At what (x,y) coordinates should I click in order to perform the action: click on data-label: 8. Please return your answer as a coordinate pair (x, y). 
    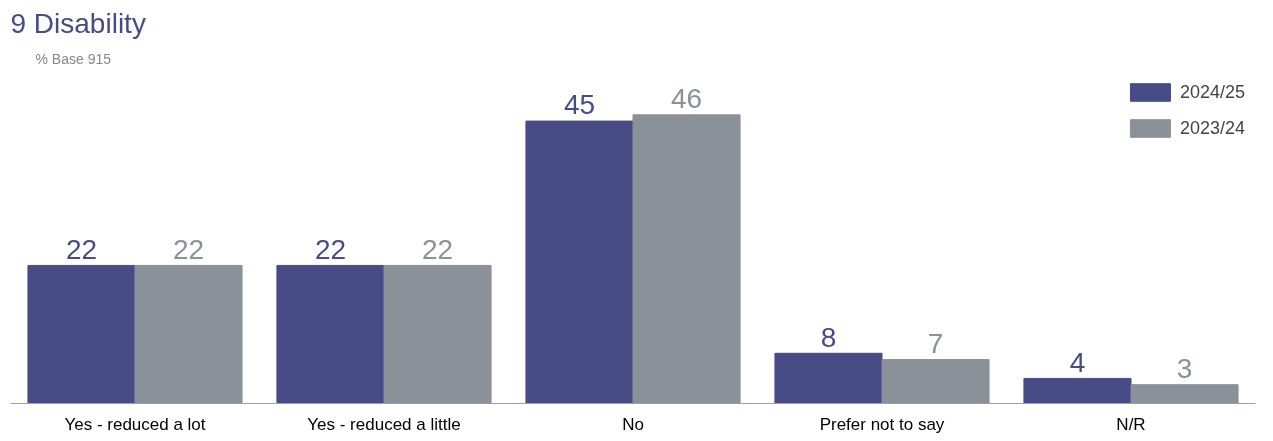
    Looking at the image, I should click on (828, 337).